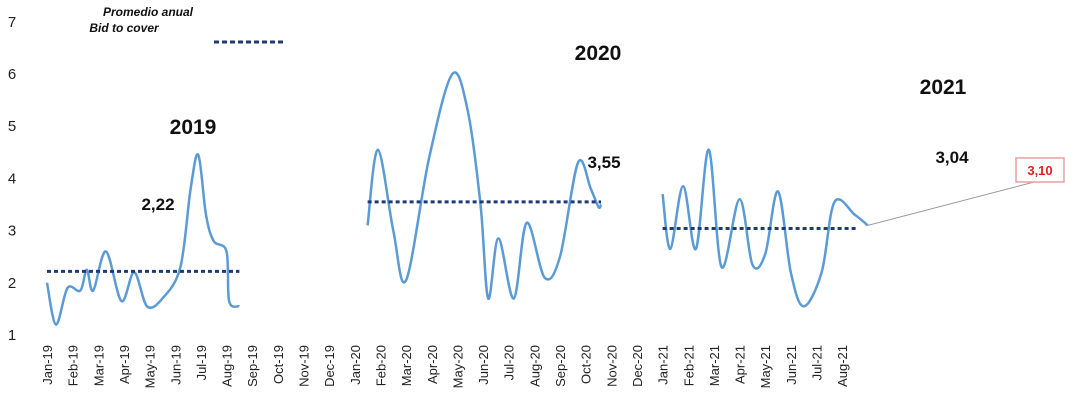 The width and height of the screenshot is (1065, 403). What do you see at coordinates (355, 365) in the screenshot?
I see `x-tick-label: Jan-20` at bounding box center [355, 365].